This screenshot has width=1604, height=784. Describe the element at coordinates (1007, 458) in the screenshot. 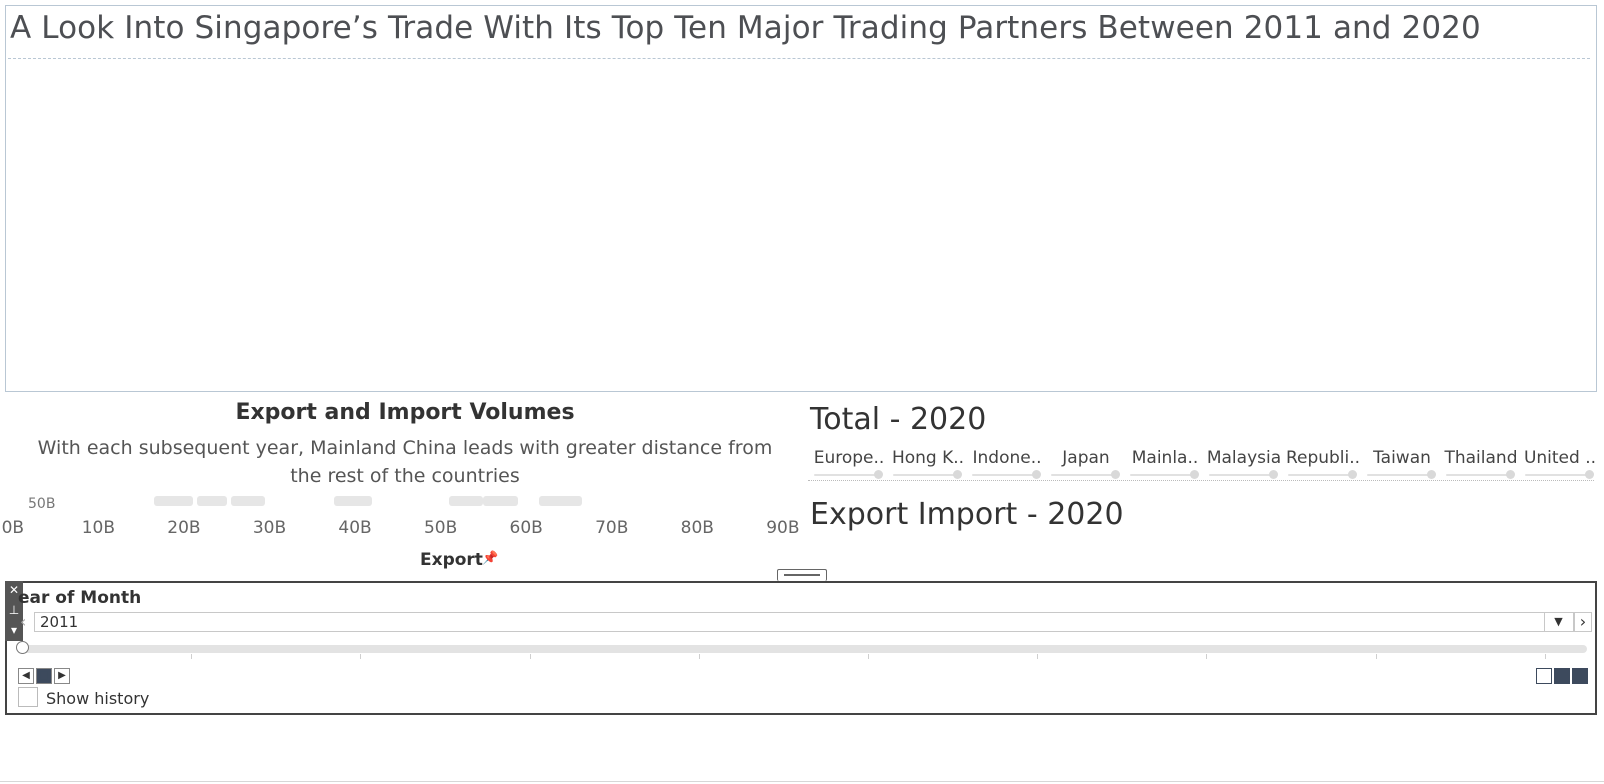

I see `partner-header: Indone..` at that location.